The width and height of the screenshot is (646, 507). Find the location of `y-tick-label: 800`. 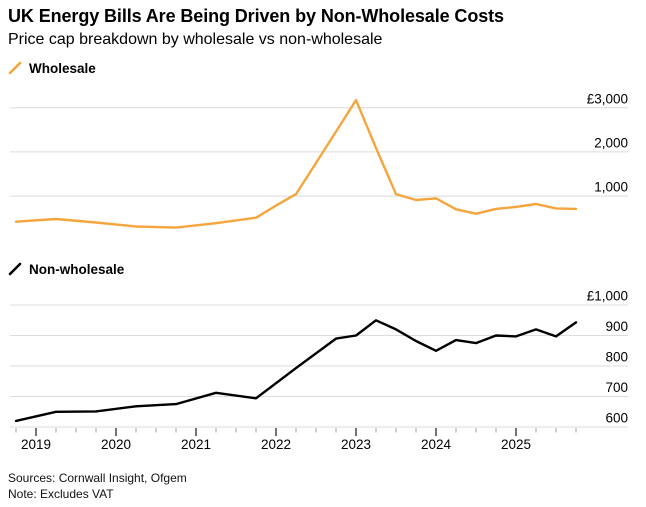

y-tick-label: 800 is located at coordinates (616, 357).